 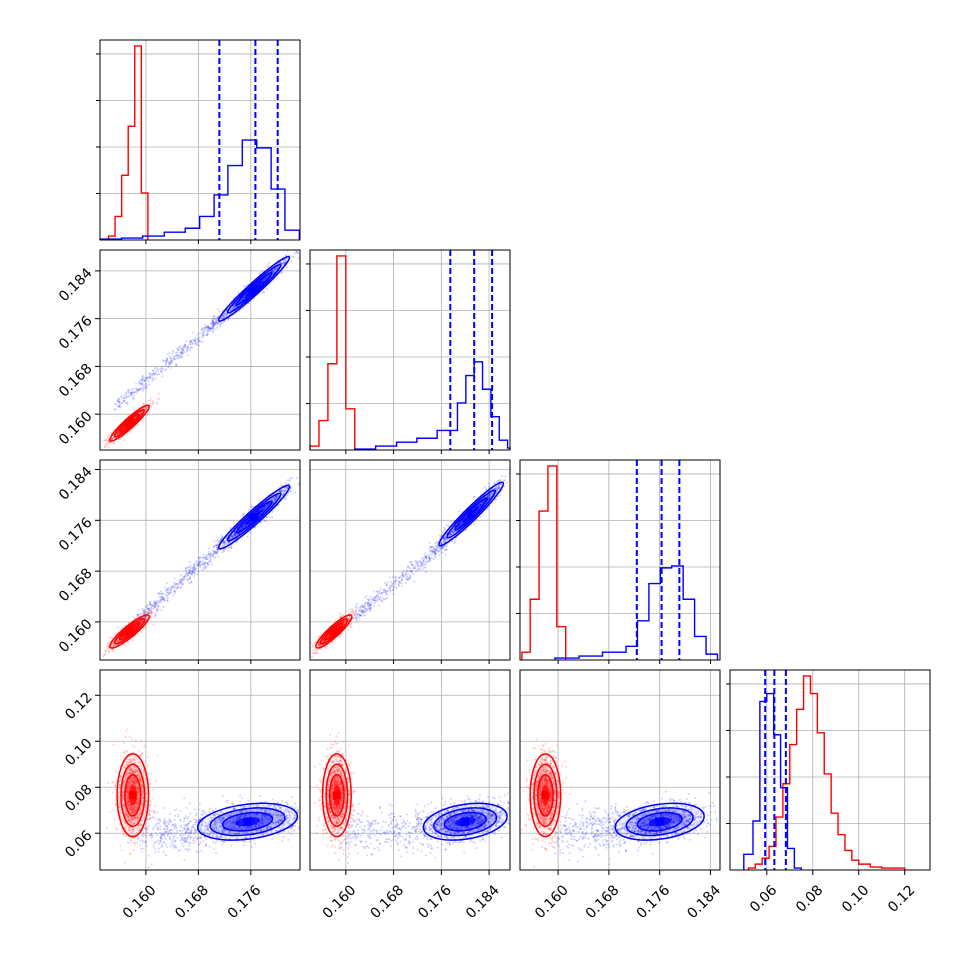 I want to click on histogram-p2, so click(x=408, y=350).